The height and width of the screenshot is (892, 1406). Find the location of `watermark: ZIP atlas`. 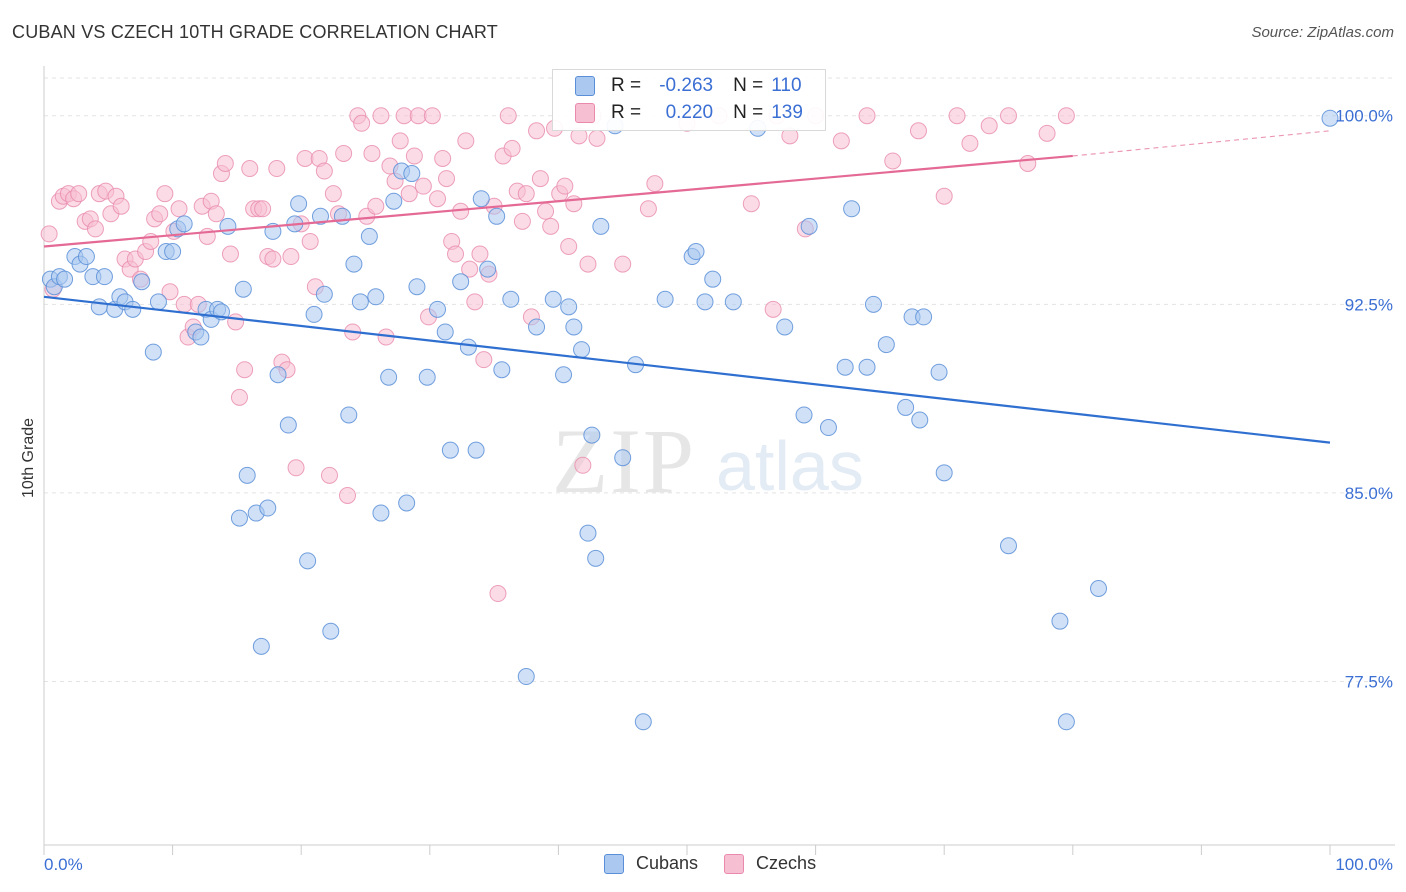

watermark: ZIP atlas is located at coordinates (708, 461).